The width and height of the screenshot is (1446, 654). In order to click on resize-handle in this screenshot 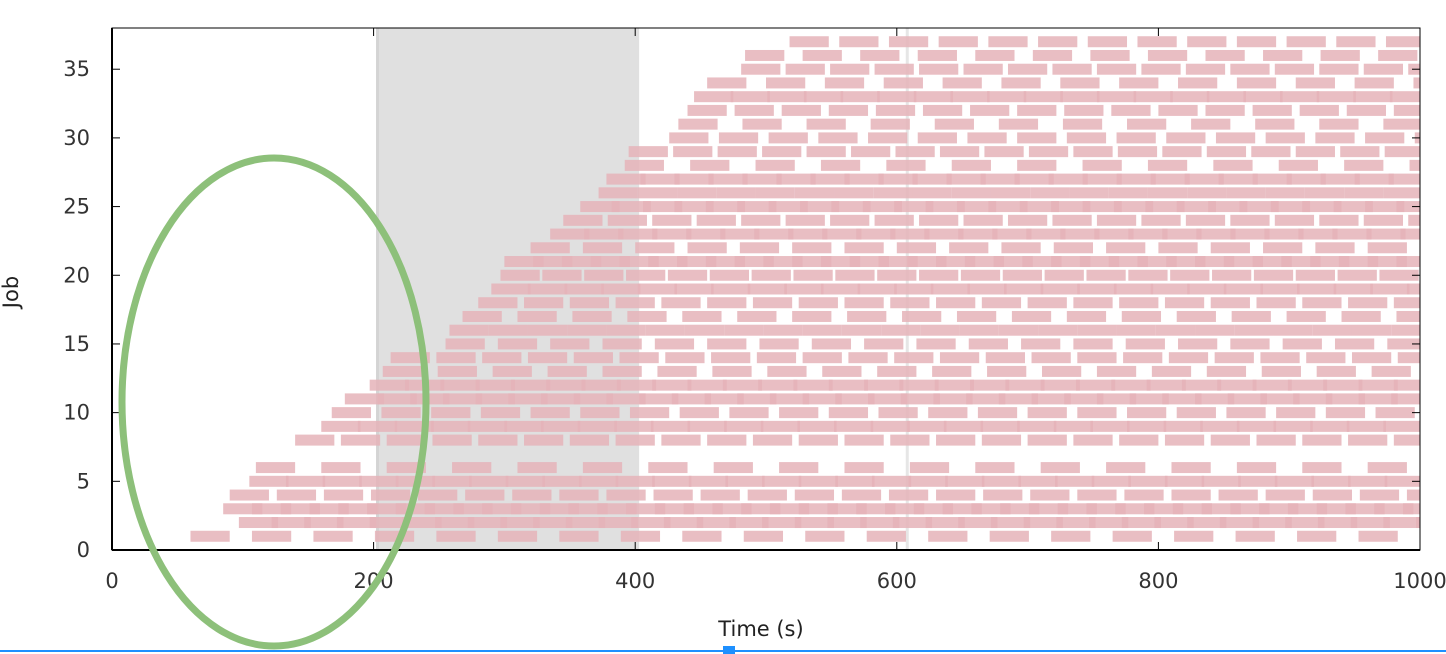, I will do `click(729, 650)`.